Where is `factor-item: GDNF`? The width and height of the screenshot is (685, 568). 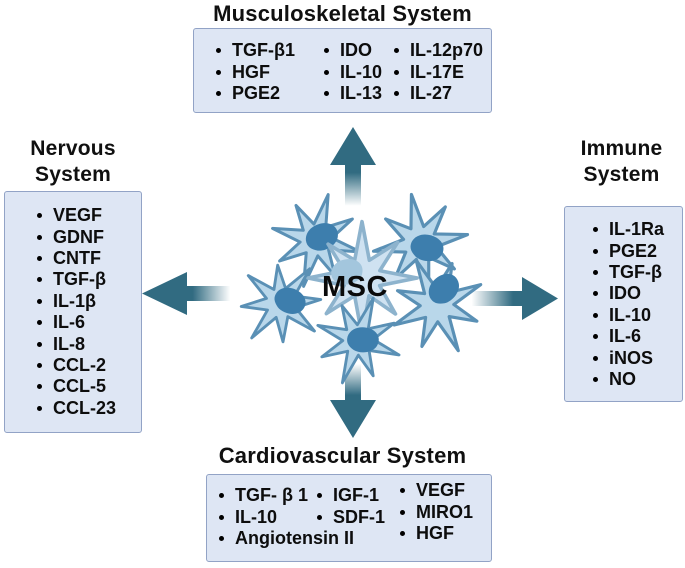
factor-item: GDNF is located at coordinates (72, 236).